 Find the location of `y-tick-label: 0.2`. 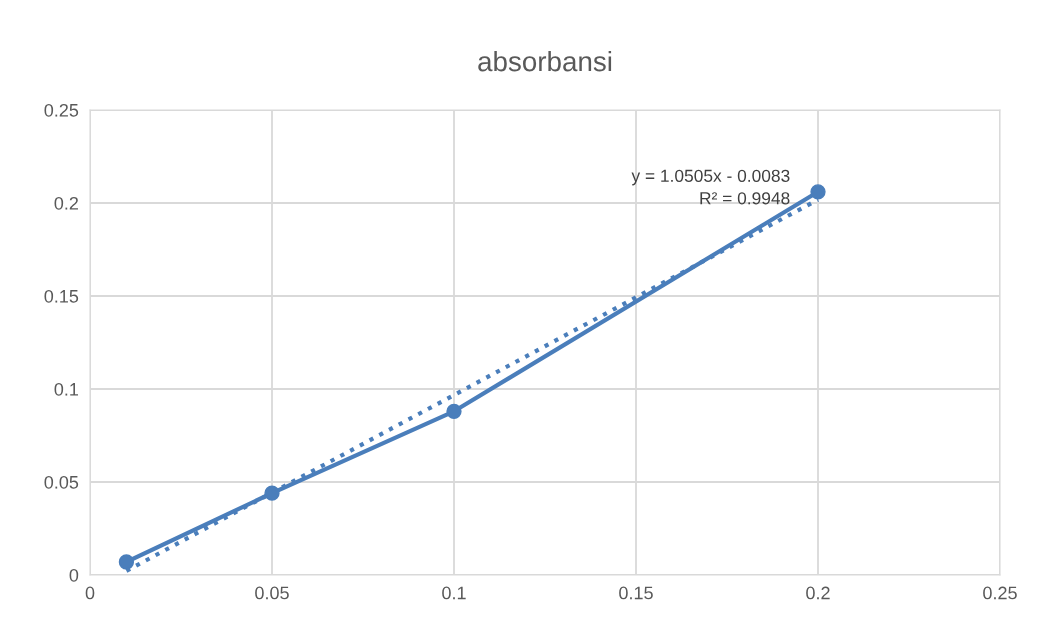

y-tick-label: 0.2 is located at coordinates (66, 203).